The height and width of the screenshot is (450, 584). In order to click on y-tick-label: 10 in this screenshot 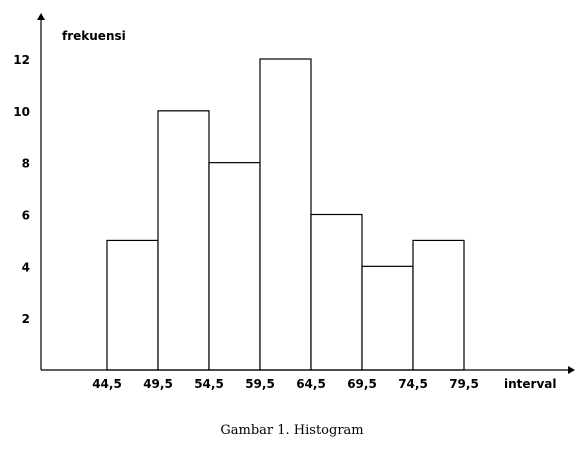, I will do `click(21, 112)`.